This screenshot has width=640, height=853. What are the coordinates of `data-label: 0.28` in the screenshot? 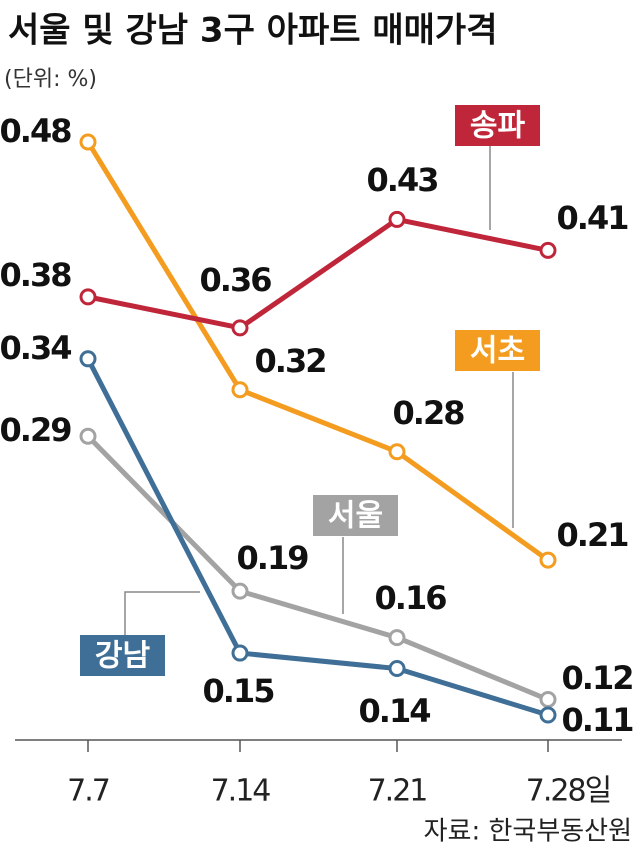 It's located at (429, 413).